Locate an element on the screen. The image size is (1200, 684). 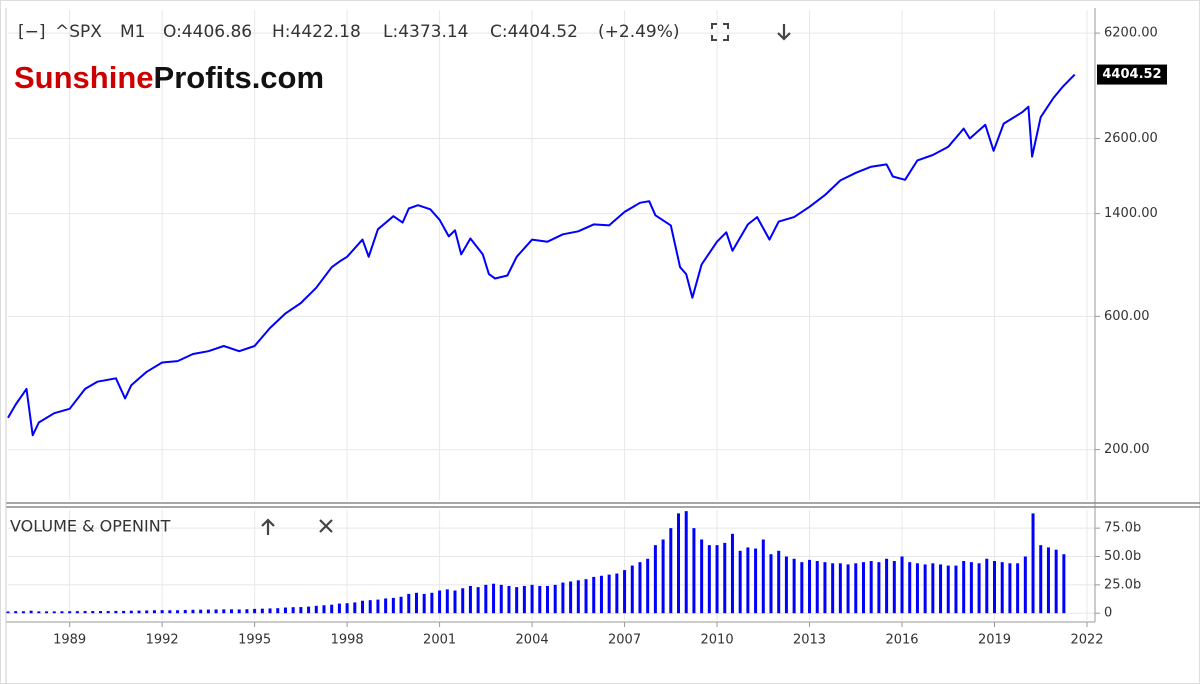
current-price-label: 4404.52 is located at coordinates (1131, 74).